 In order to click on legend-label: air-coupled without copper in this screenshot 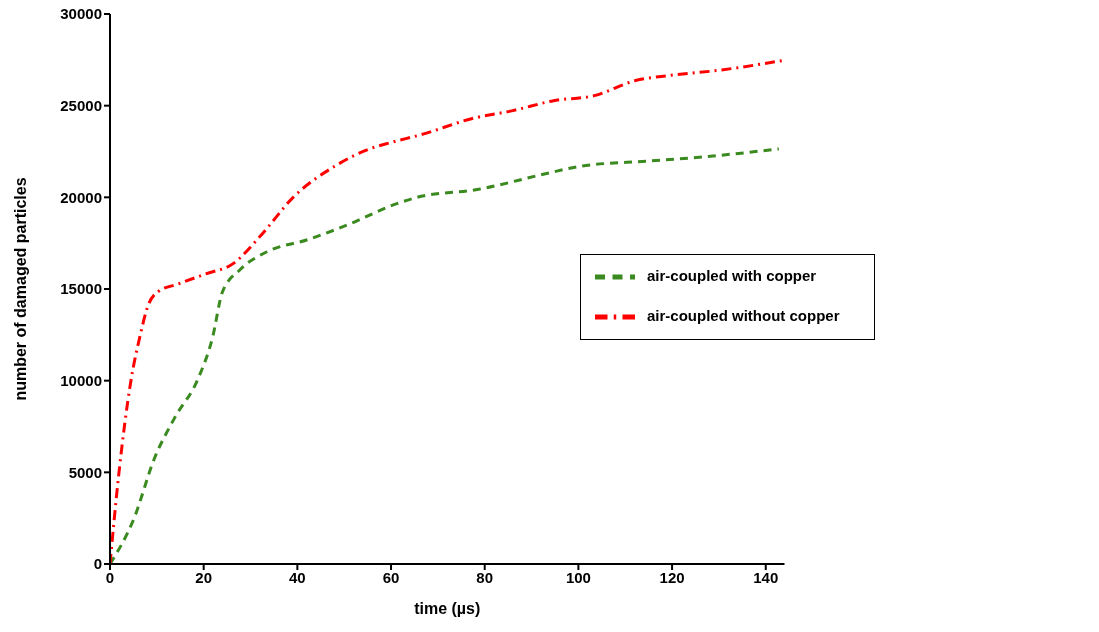, I will do `click(743, 316)`.